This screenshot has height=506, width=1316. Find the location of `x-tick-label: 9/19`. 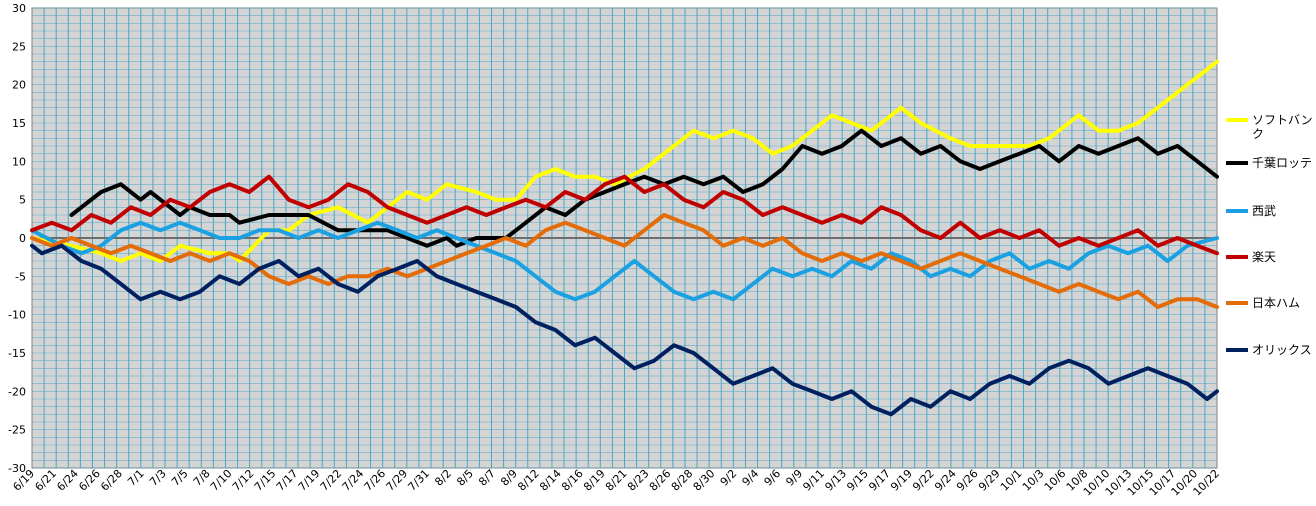

x-tick-label: 9/19 is located at coordinates (901, 480).